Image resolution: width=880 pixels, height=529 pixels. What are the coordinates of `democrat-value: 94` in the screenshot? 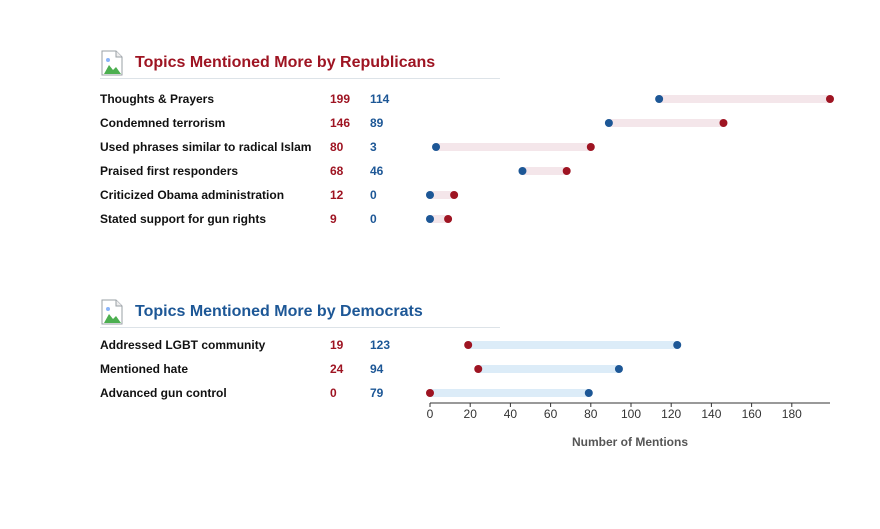 It's located at (377, 369).